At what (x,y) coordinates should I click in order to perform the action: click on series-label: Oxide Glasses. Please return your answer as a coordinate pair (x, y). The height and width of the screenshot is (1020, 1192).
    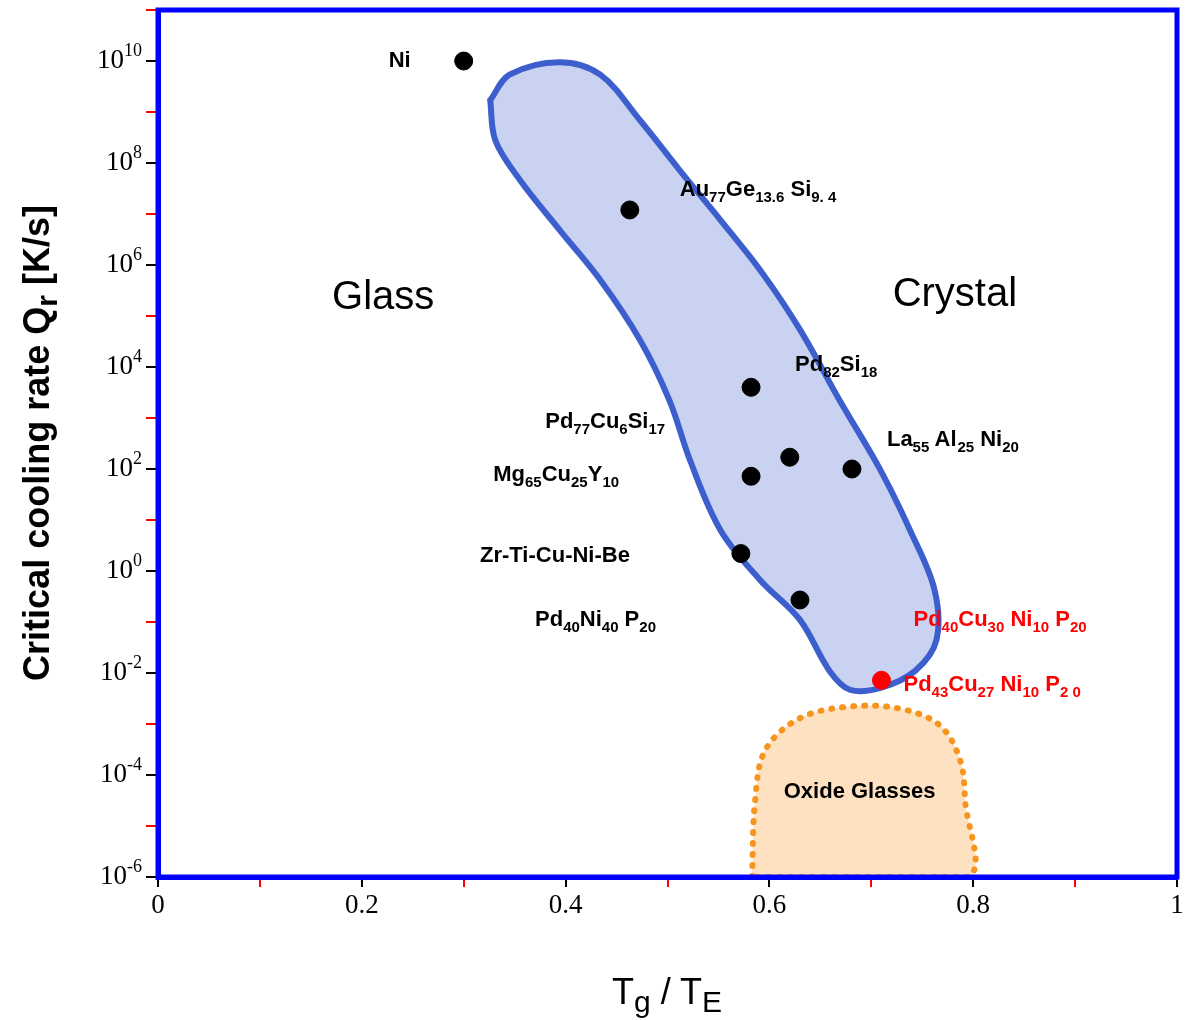
    Looking at the image, I should click on (859, 790).